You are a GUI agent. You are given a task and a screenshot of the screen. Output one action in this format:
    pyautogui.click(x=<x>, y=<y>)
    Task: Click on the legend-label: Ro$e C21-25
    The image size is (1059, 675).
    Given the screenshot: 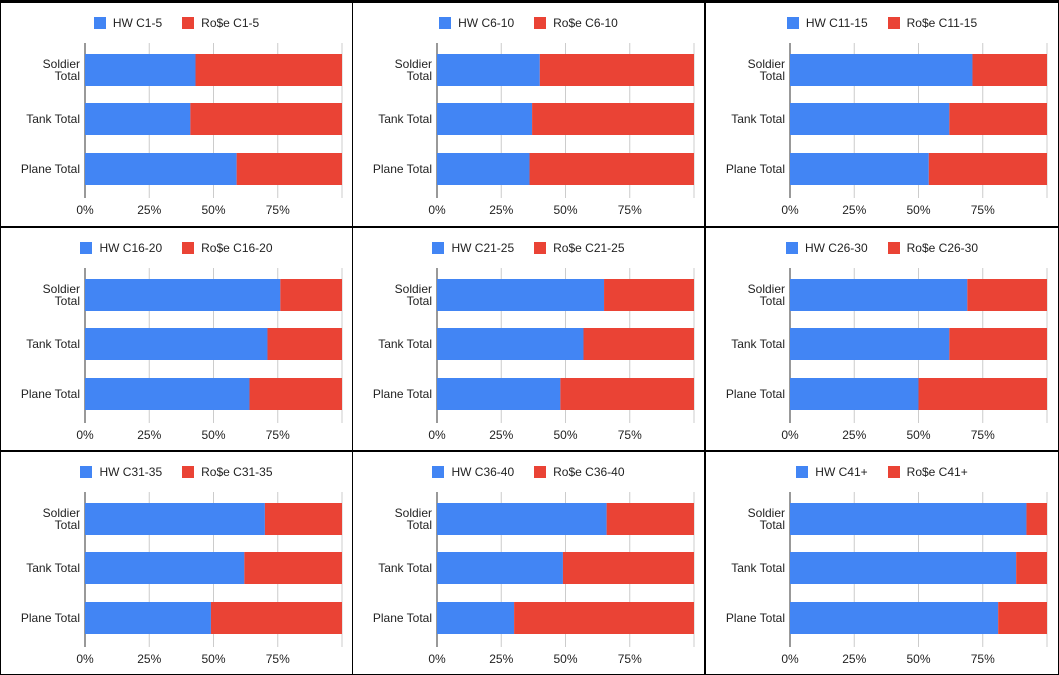 What is the action you would take?
    pyautogui.click(x=589, y=248)
    